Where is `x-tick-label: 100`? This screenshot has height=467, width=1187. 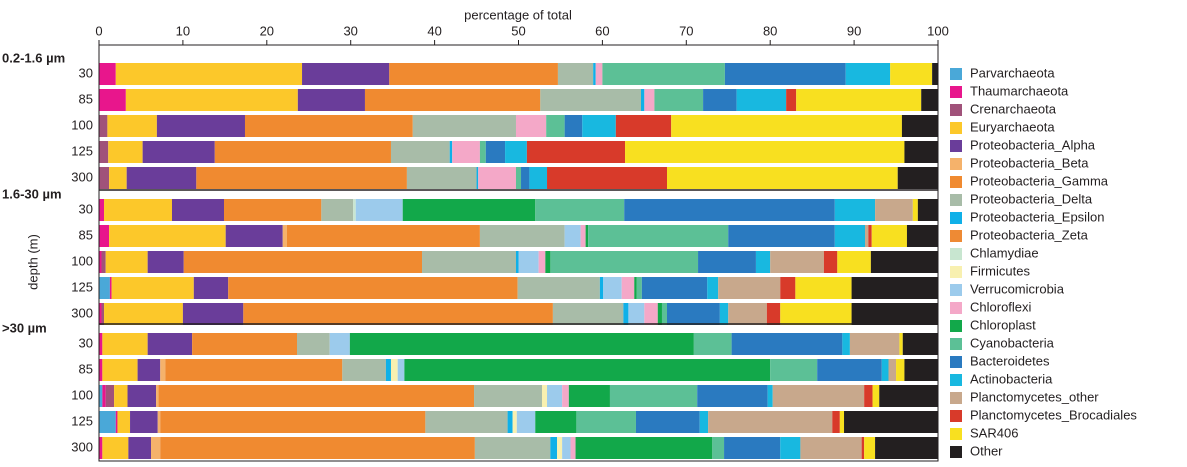 x-tick-label: 100 is located at coordinates (938, 30).